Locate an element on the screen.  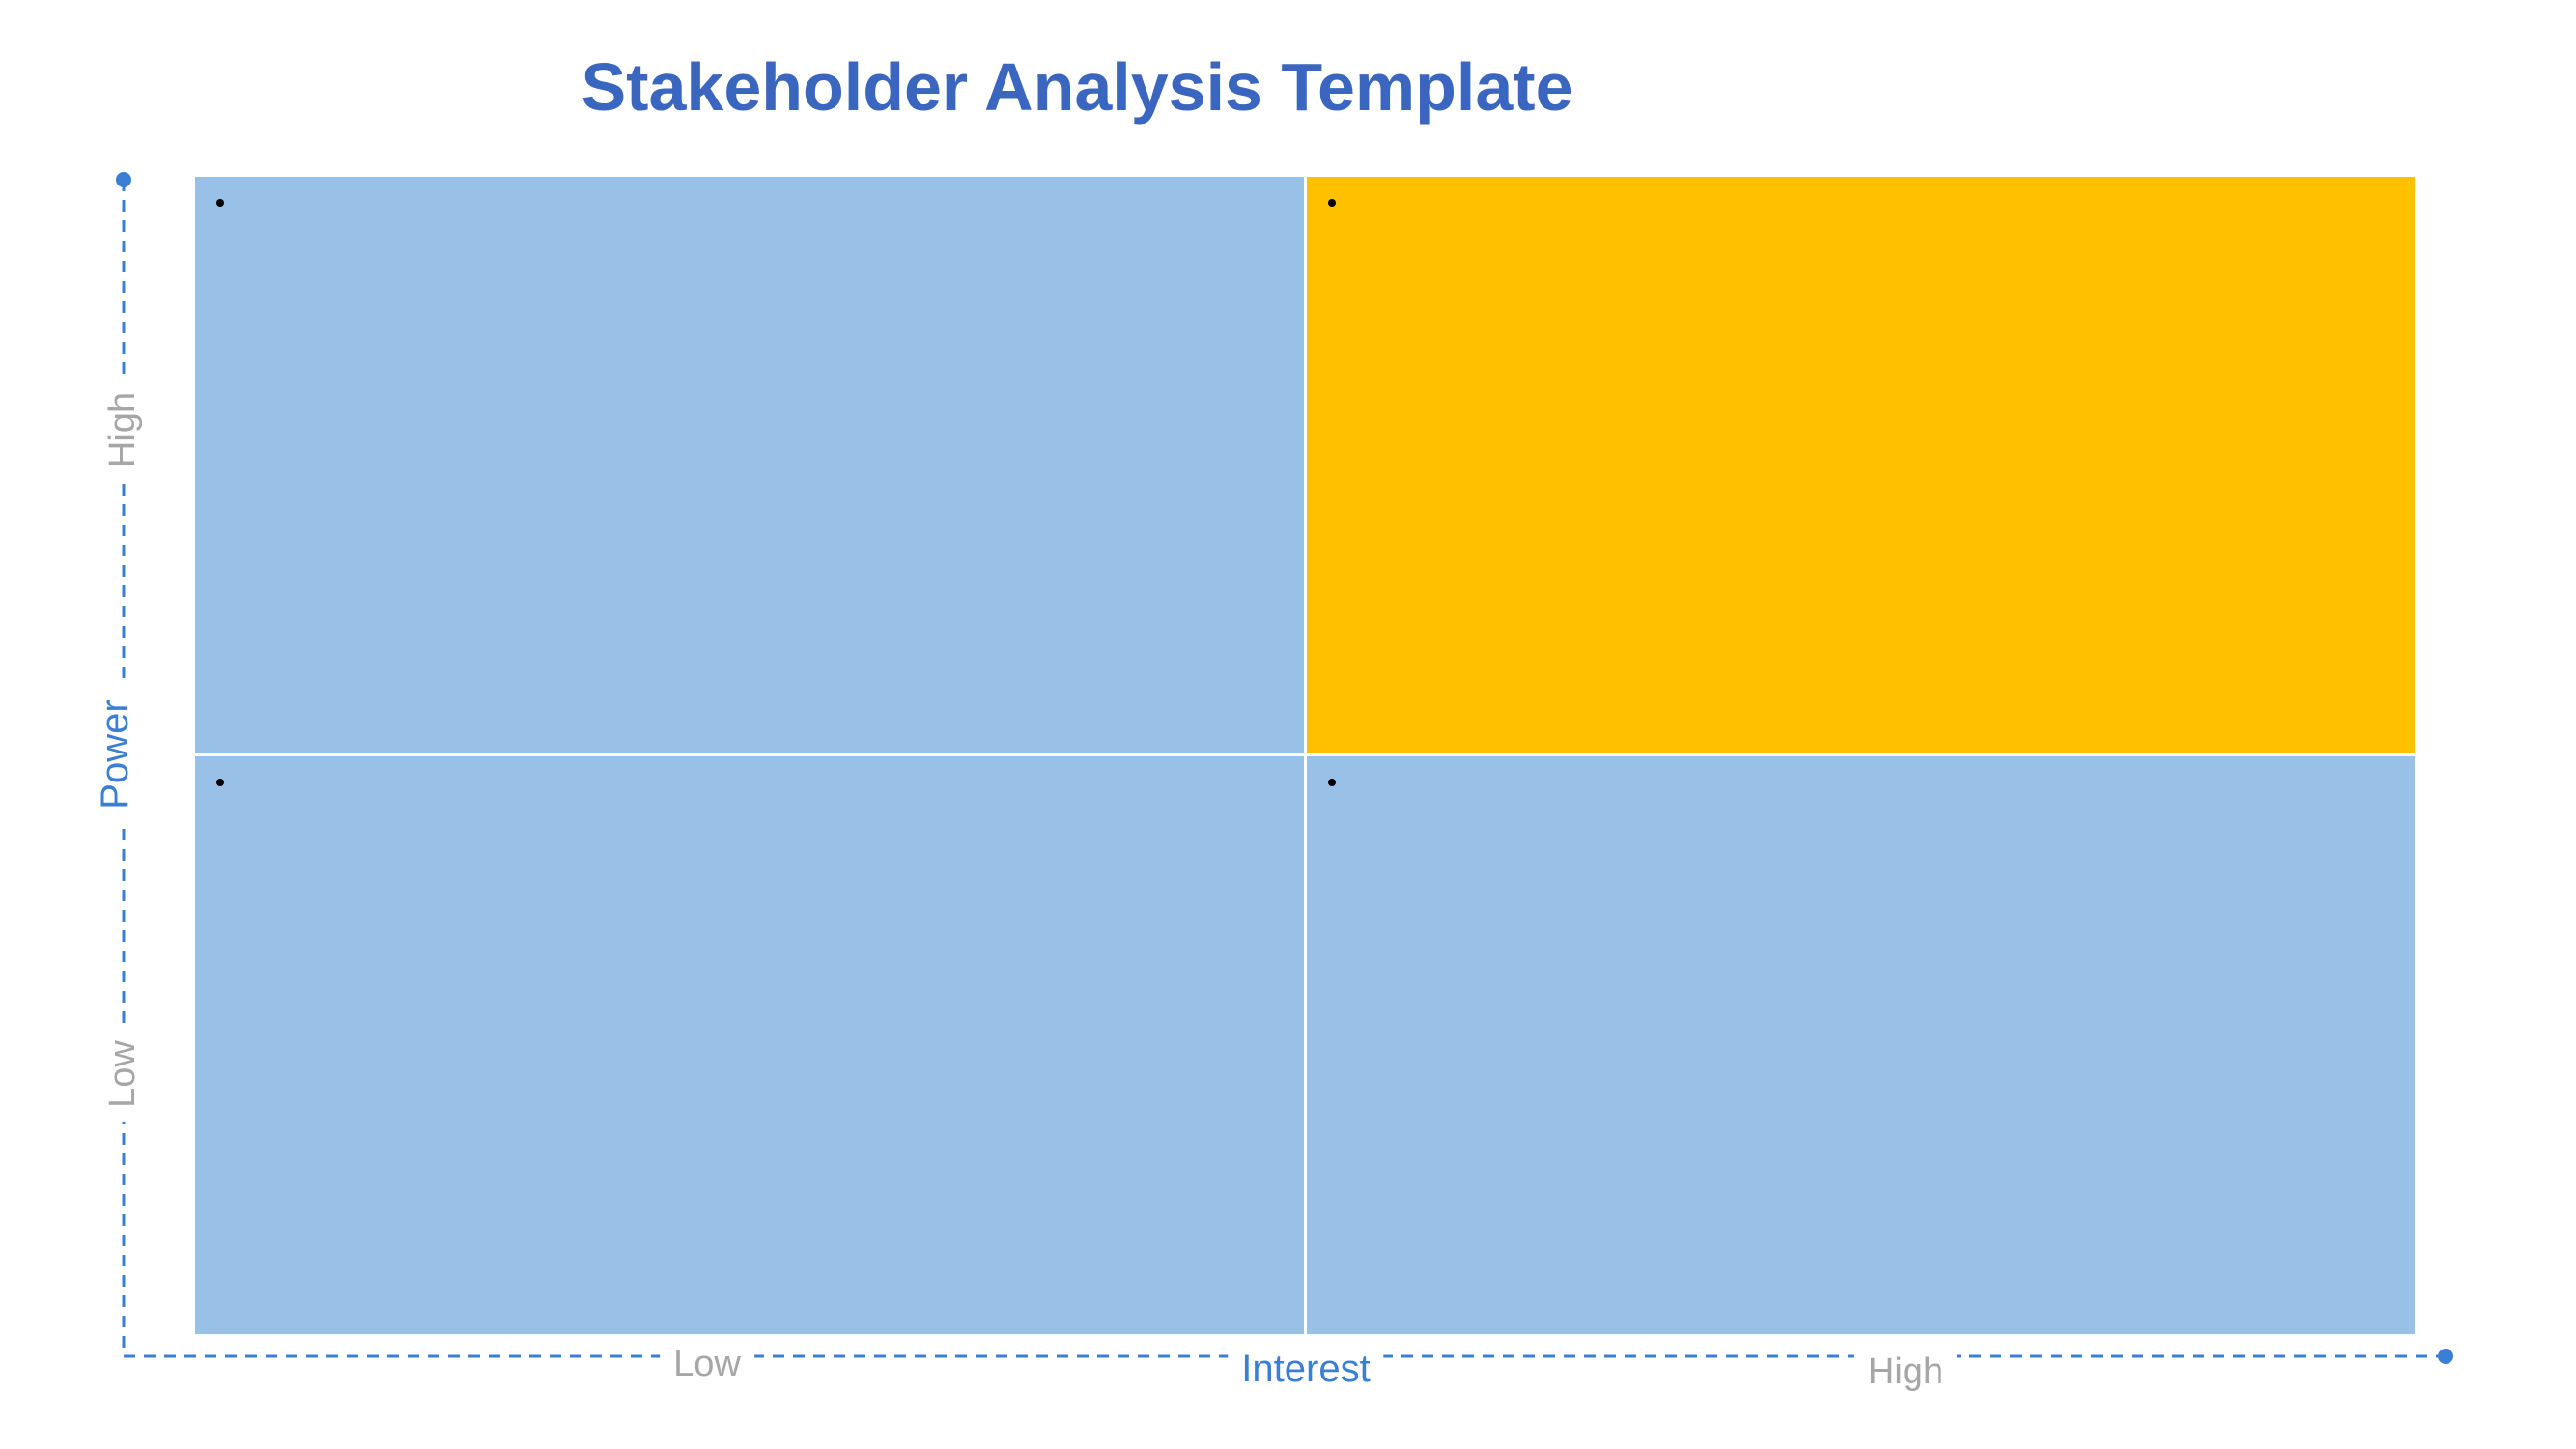
x-axis-title: Interest is located at coordinates (1306, 1369).